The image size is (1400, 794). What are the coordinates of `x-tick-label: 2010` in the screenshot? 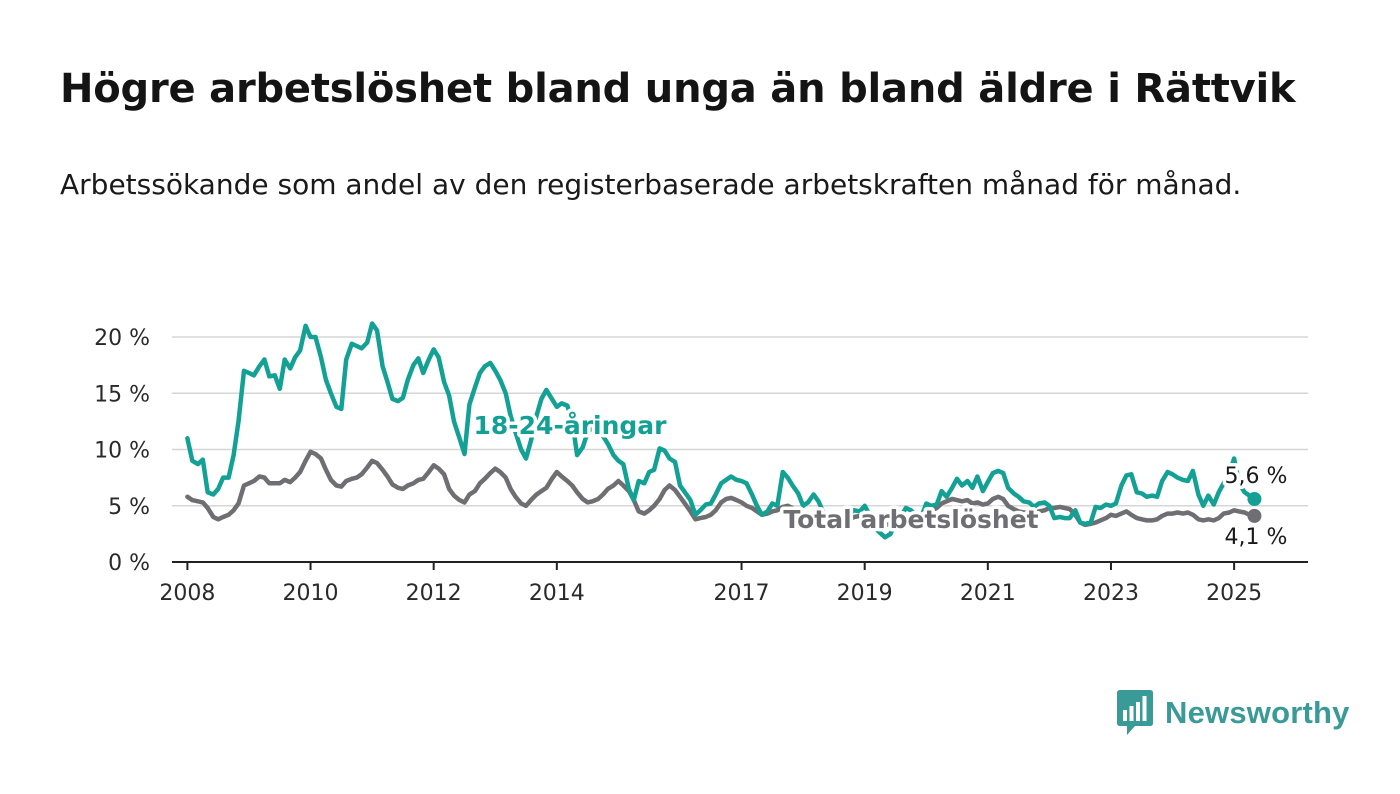 It's located at (311, 593).